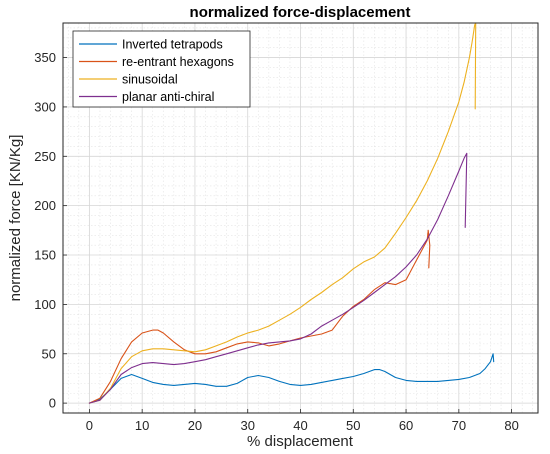 Image resolution: width=550 pixels, height=454 pixels. I want to click on x-tick-label: 80, so click(511, 425).